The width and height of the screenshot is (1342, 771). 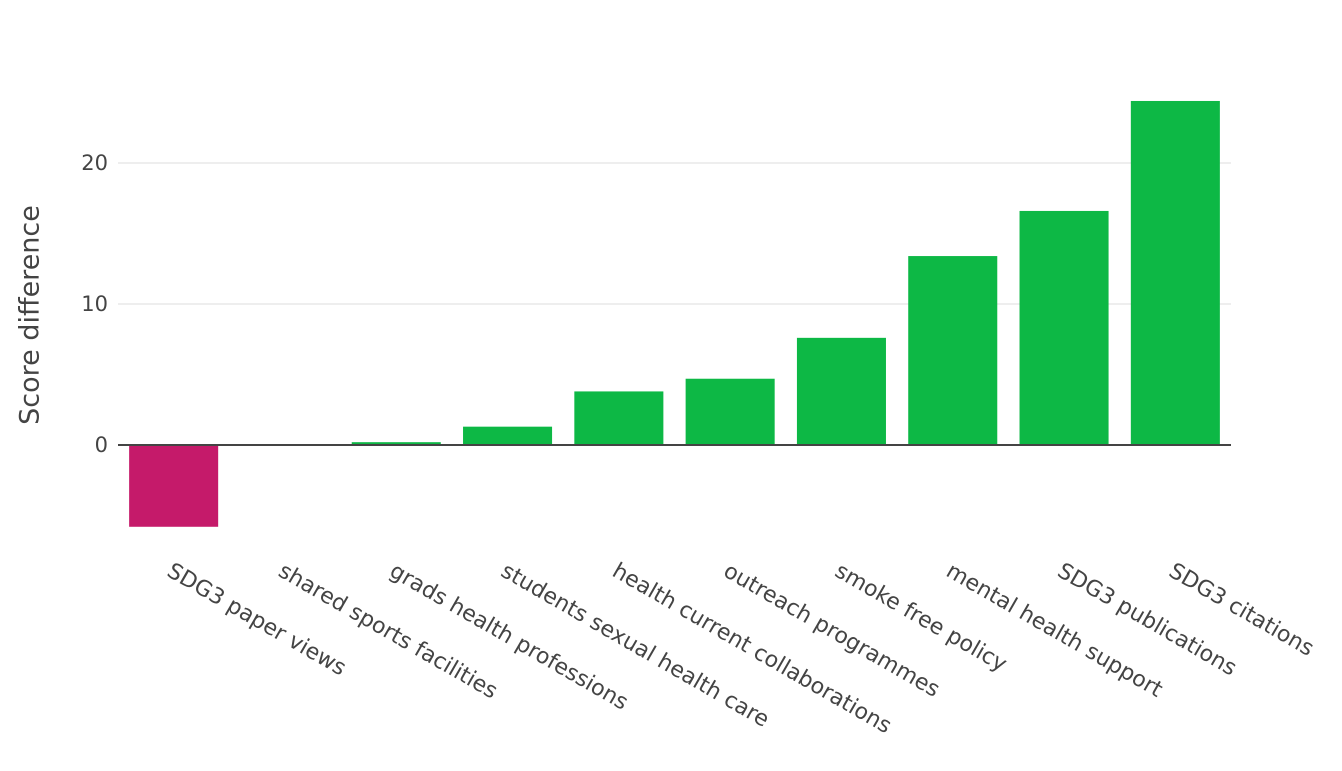 What do you see at coordinates (256, 620) in the screenshot?
I see `x-category-label: SDG3 paper views` at bounding box center [256, 620].